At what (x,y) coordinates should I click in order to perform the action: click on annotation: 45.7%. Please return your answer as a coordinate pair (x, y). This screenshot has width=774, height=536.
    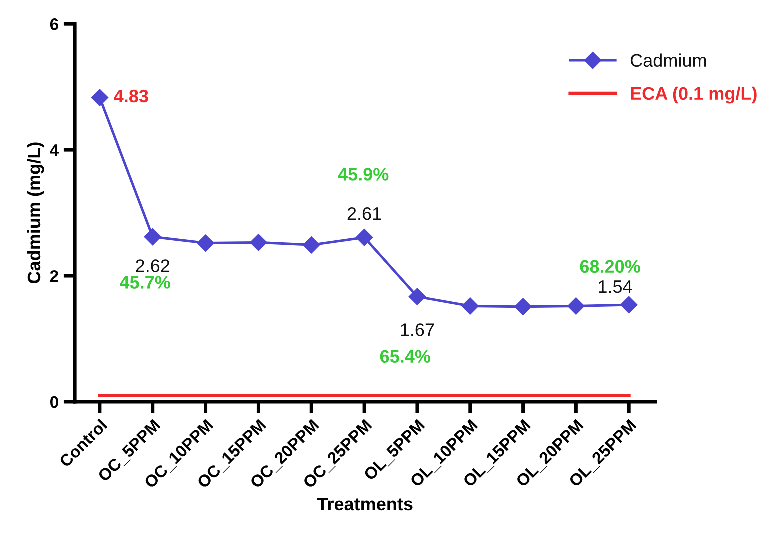
    Looking at the image, I should click on (145, 282).